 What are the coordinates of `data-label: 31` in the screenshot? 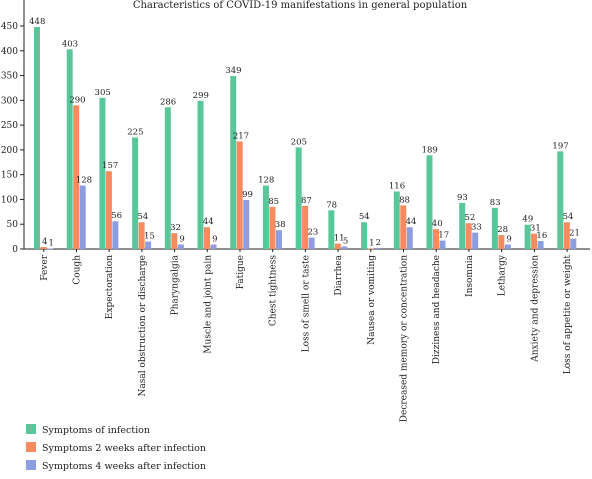 It's located at (535, 229).